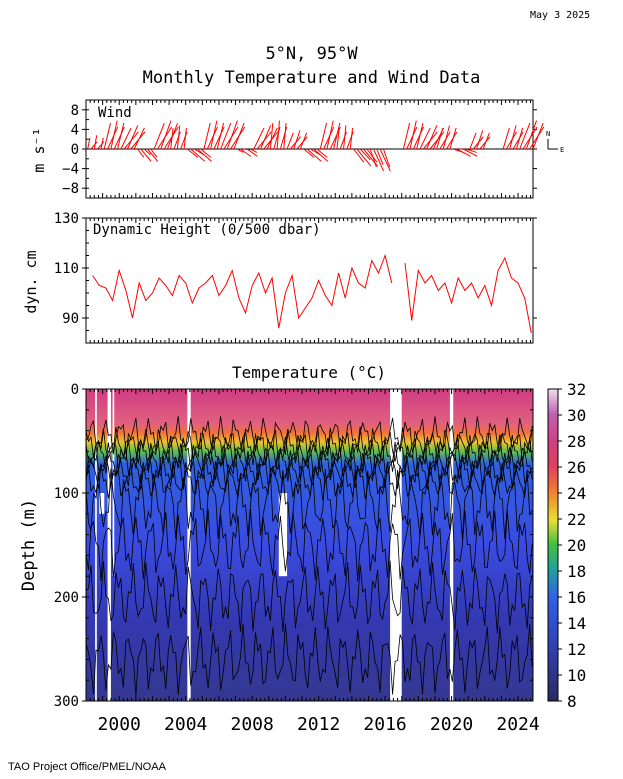 This screenshot has width=623, height=779. Describe the element at coordinates (576, 389) in the screenshot. I see `colorbar-tick-label: 32` at that location.